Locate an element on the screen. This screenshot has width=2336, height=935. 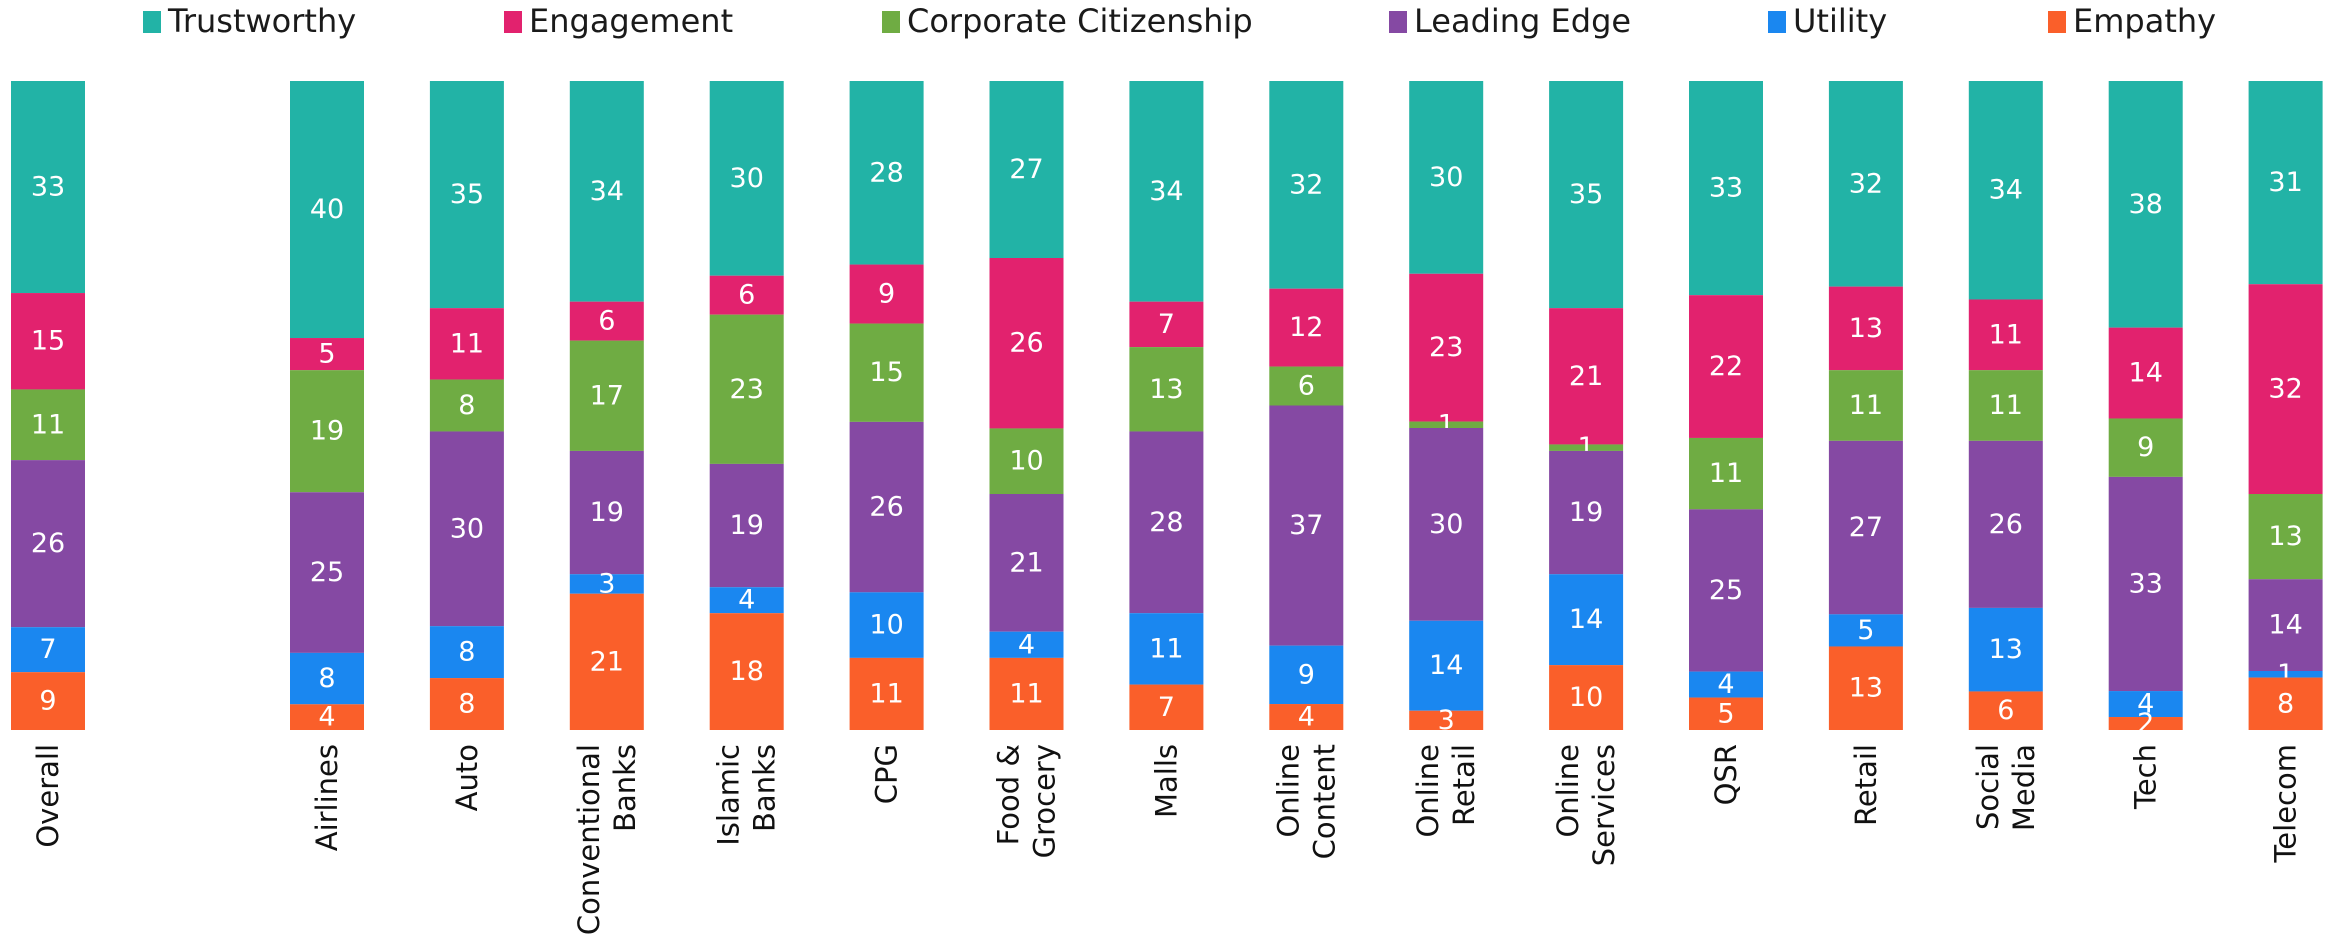
legend-label: Empathy is located at coordinates (2144, 21).